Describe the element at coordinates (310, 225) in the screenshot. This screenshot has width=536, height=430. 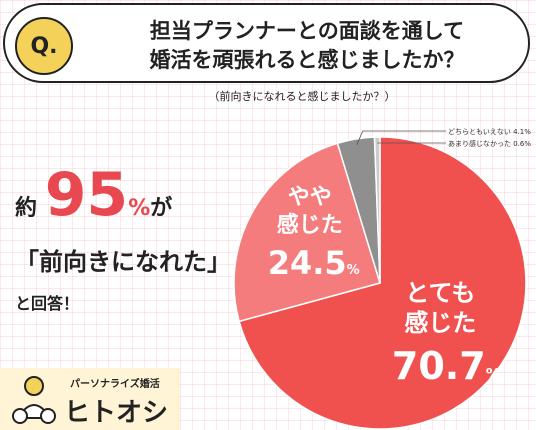
I see `slice-label-somewhat-2: 感じた` at that location.